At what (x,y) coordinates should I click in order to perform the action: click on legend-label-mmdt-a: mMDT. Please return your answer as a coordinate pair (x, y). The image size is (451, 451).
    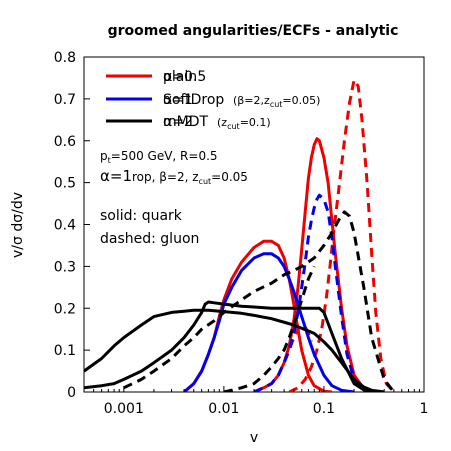
    Looking at the image, I should click on (185, 122).